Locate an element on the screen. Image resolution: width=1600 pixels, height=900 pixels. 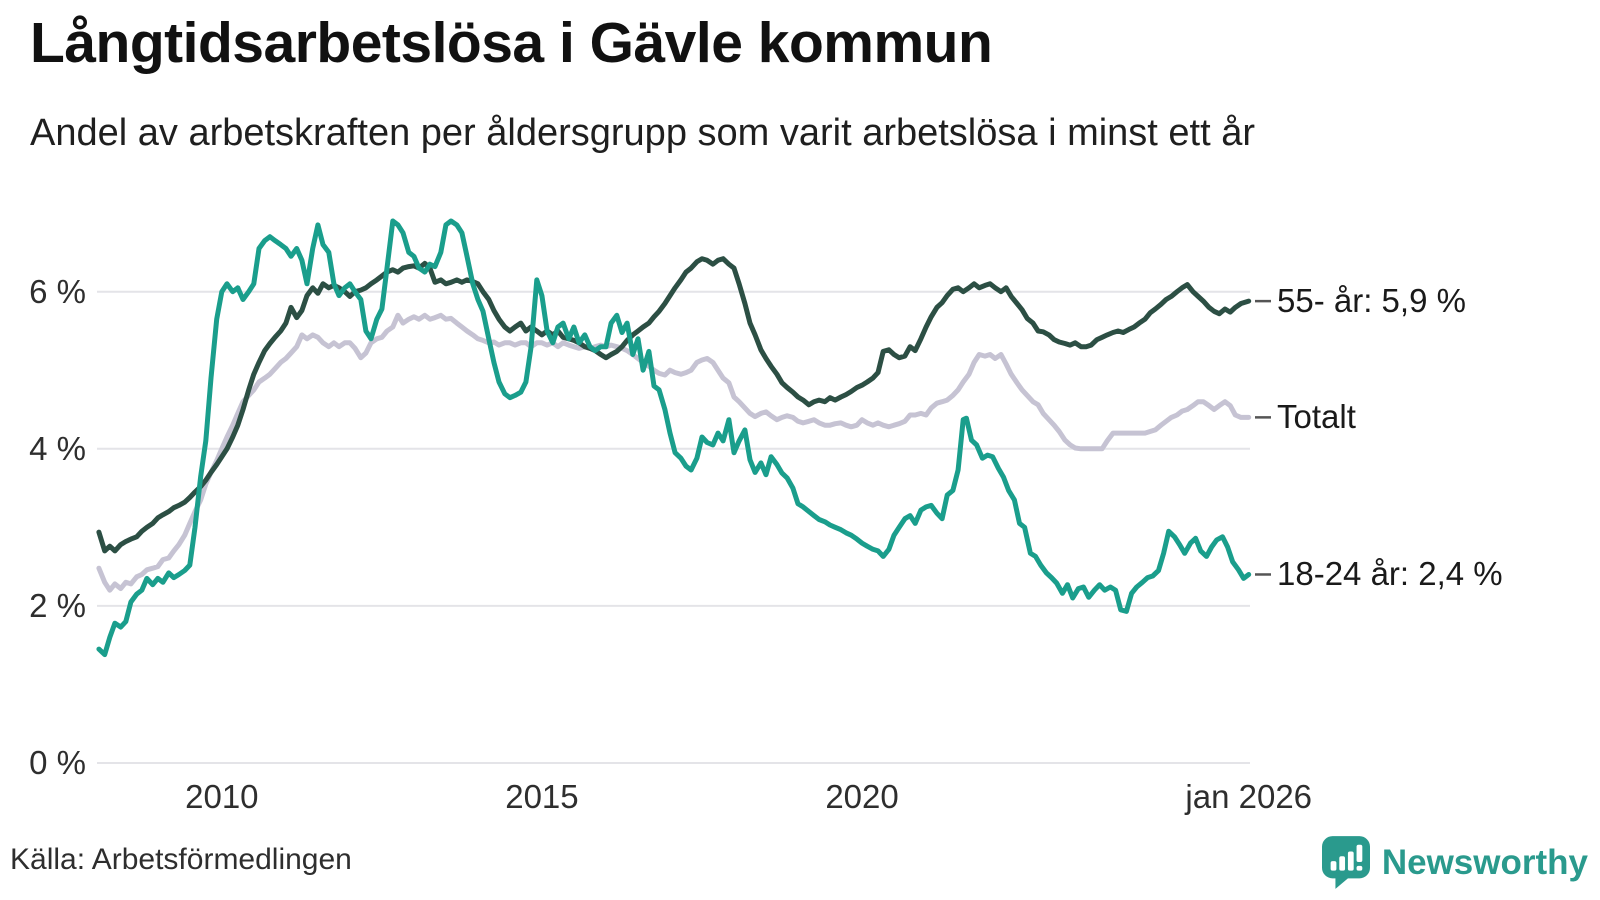
source-note: Källa: Arbetsförmedlingen is located at coordinates (181, 859).